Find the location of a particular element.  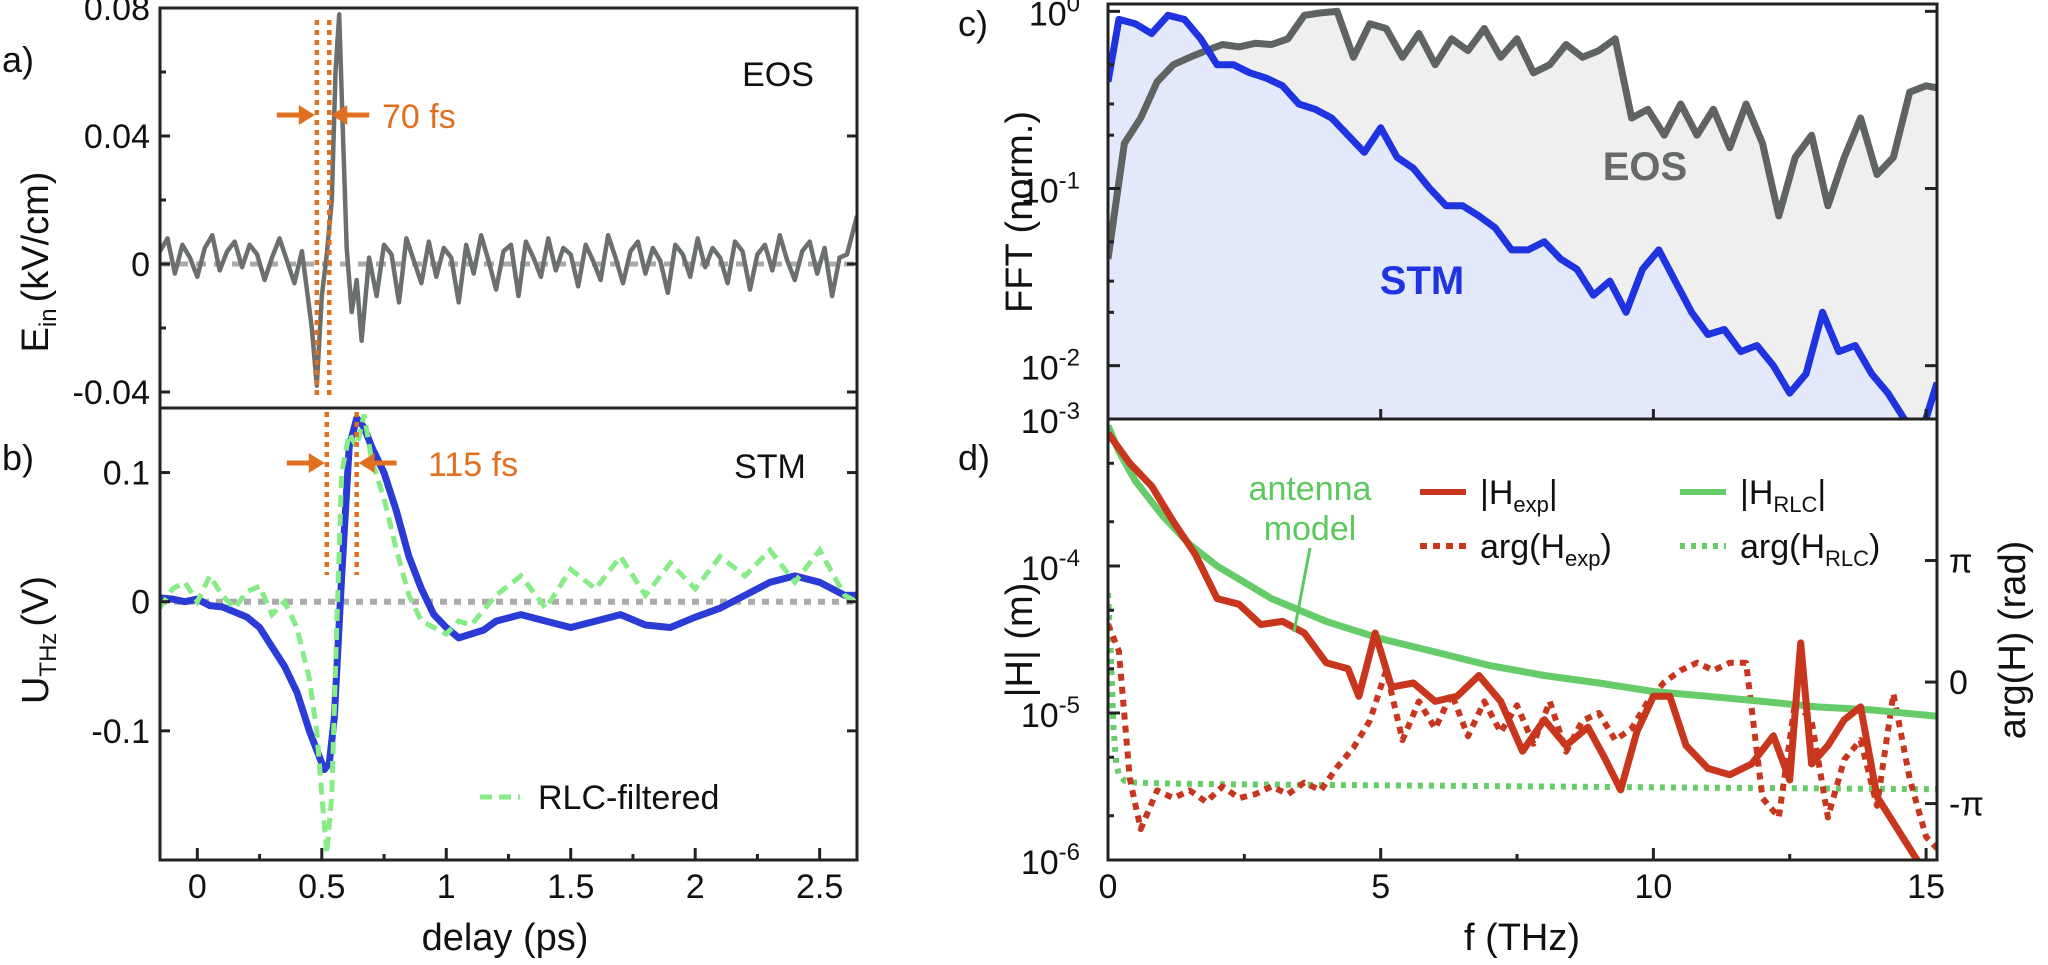

panel-c-stm-label: STM is located at coordinates (1422, 281).